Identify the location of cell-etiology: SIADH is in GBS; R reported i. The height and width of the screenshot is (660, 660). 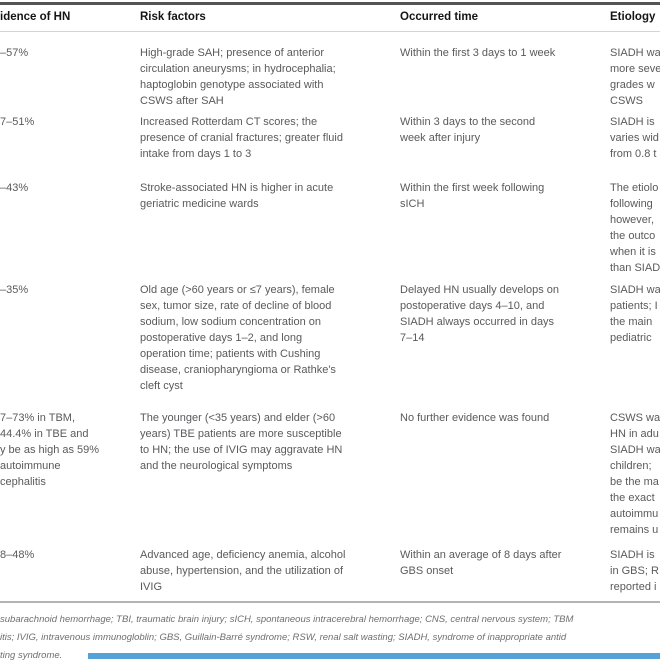
(634, 571).